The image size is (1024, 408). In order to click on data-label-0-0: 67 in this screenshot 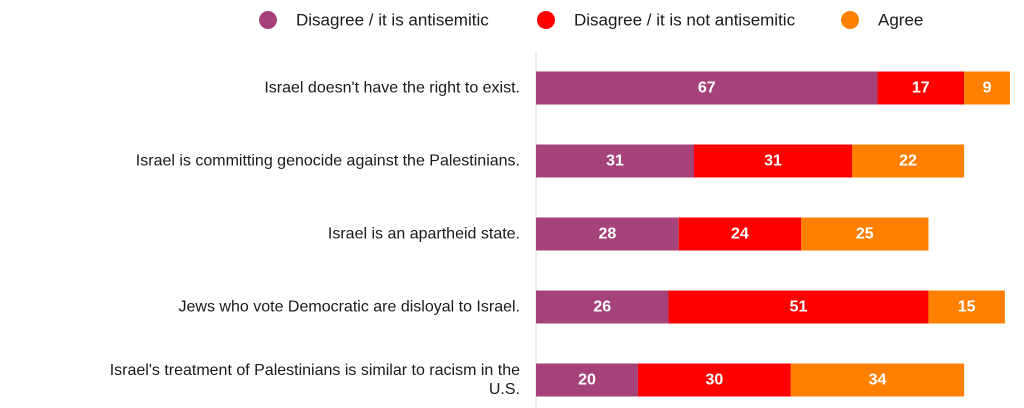, I will do `click(707, 88)`.